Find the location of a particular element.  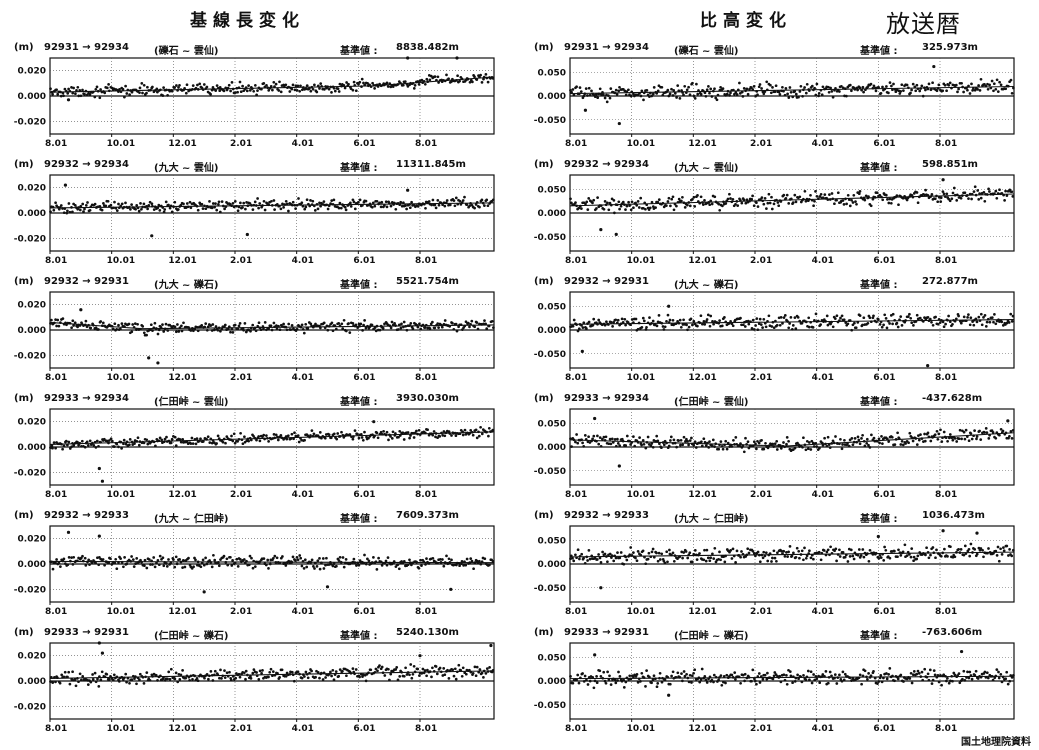

station-route: 92932 → 92933 is located at coordinates (606, 515).